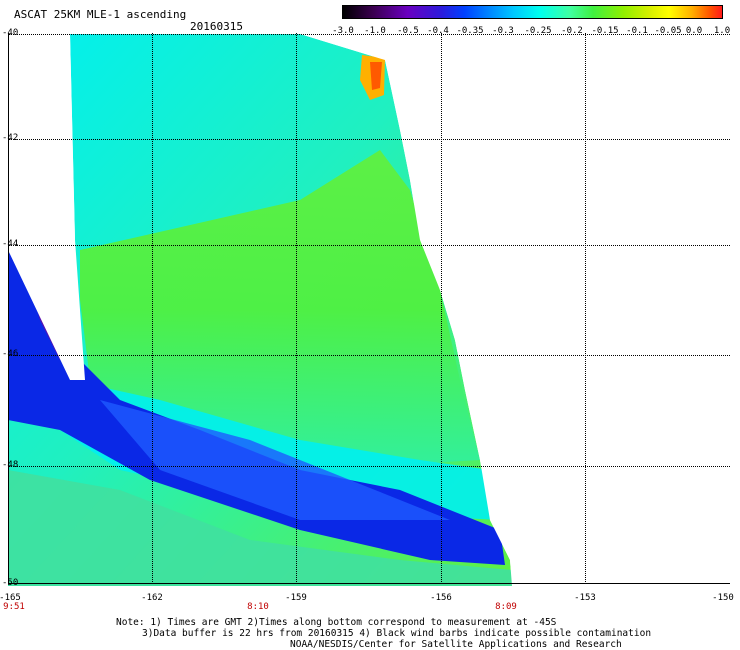  Describe the element at coordinates (375, 31) in the screenshot. I see `colorbar-label: -1.0` at that location.